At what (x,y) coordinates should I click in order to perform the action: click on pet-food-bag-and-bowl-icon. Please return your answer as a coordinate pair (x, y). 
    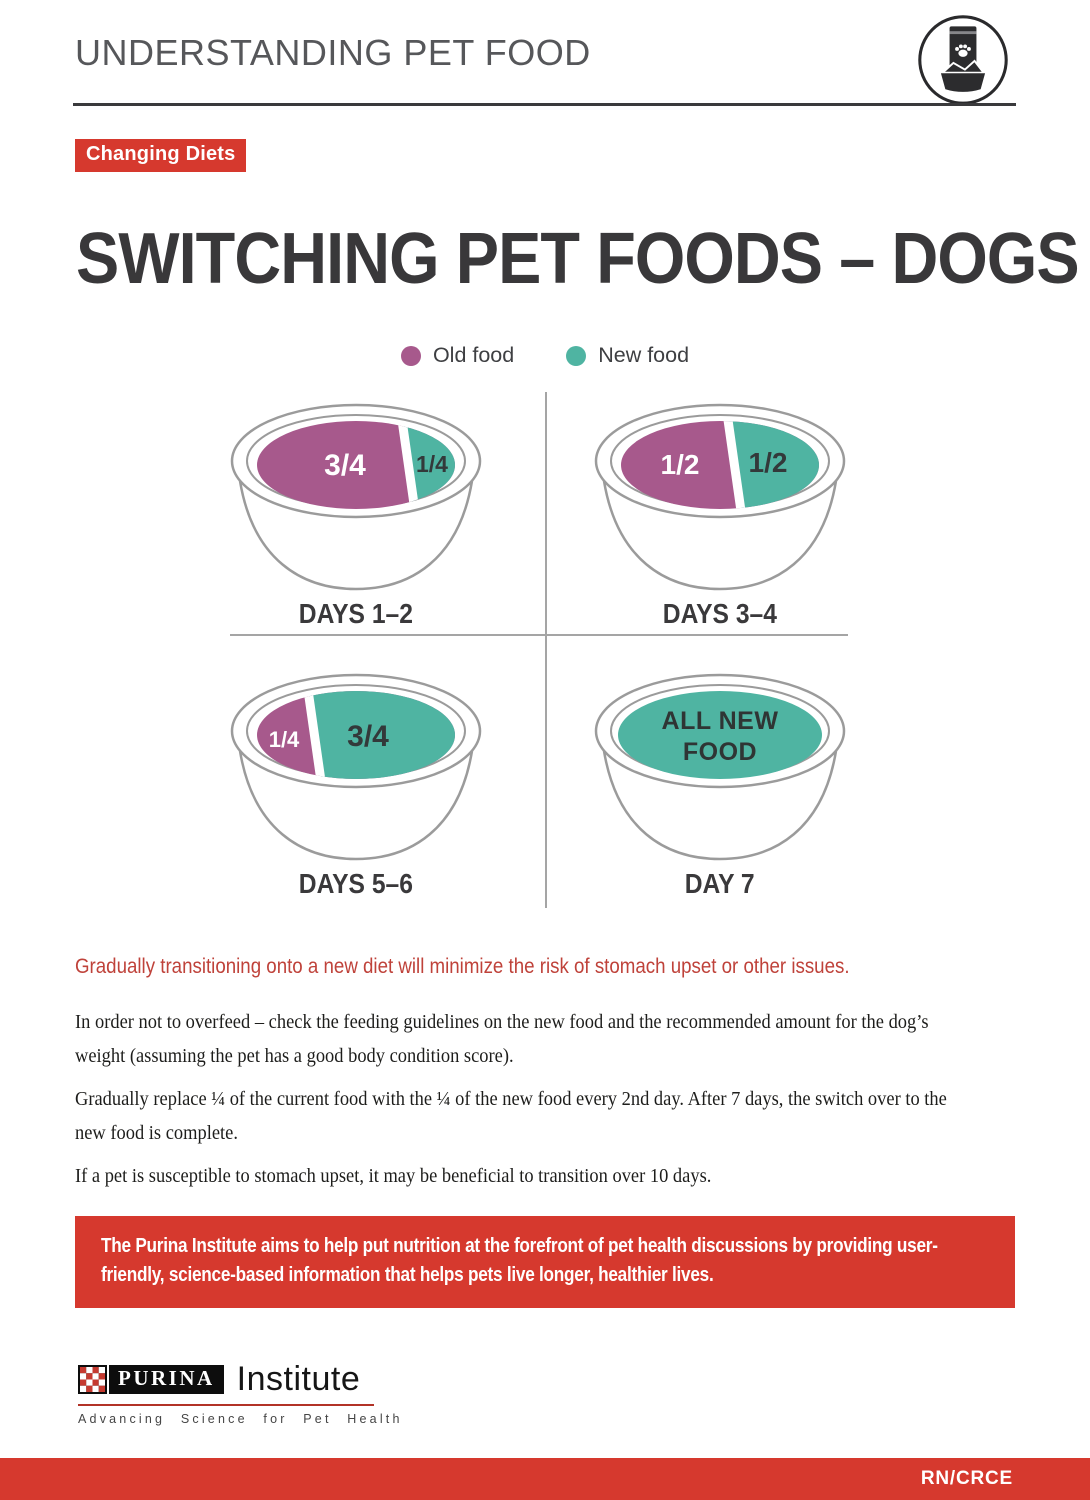
    Looking at the image, I should click on (963, 60).